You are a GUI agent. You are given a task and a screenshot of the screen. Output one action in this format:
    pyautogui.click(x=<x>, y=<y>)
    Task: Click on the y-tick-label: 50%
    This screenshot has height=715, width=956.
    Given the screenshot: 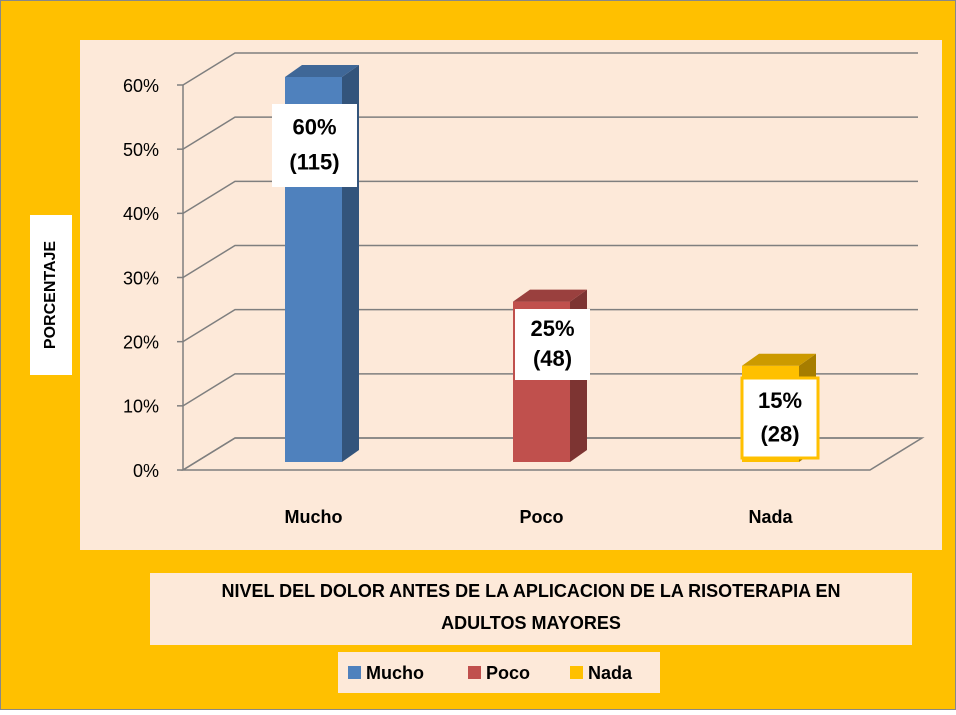 What is the action you would take?
    pyautogui.click(x=141, y=150)
    